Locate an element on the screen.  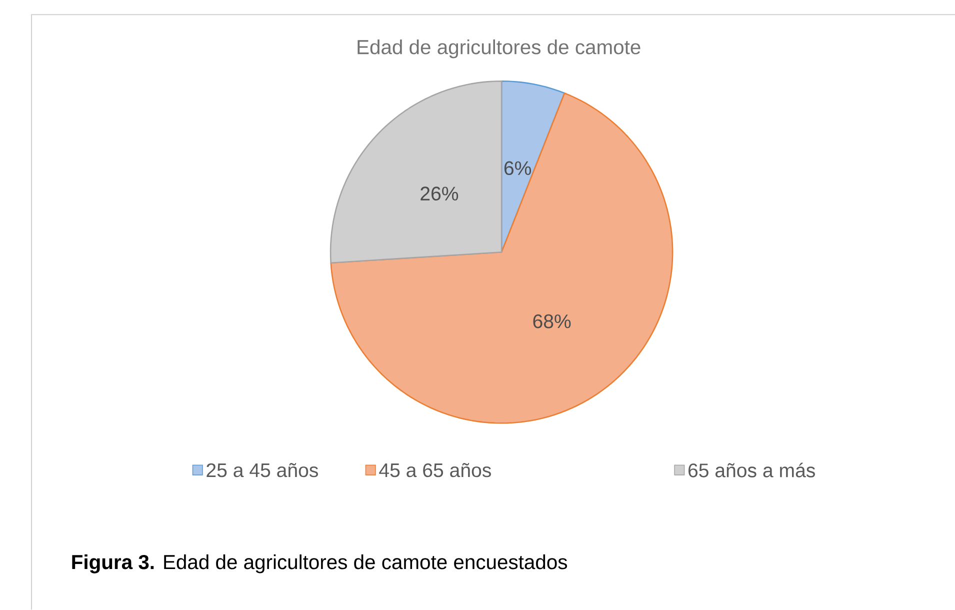
legend-label: 65 años a más is located at coordinates (751, 470).